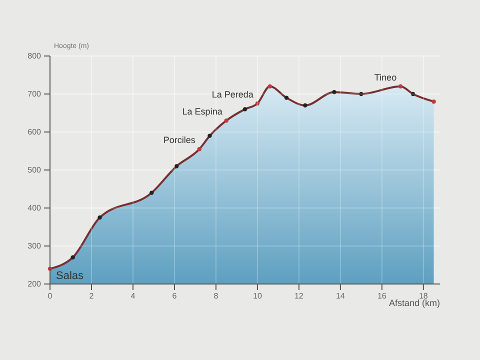 The image size is (480, 360). What do you see at coordinates (233, 95) in the screenshot?
I see `annotation: La Pereda` at bounding box center [233, 95].